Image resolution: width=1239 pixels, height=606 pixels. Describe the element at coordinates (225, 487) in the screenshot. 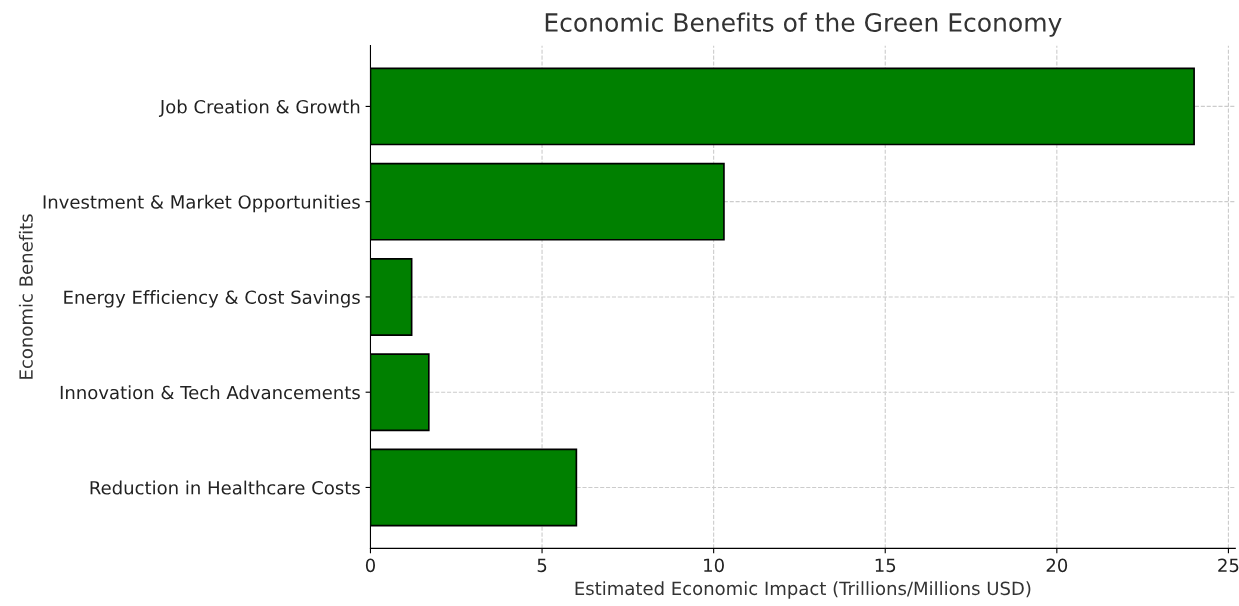

I see `y-tick-label: Reduction in Healthcare Costs` at that location.